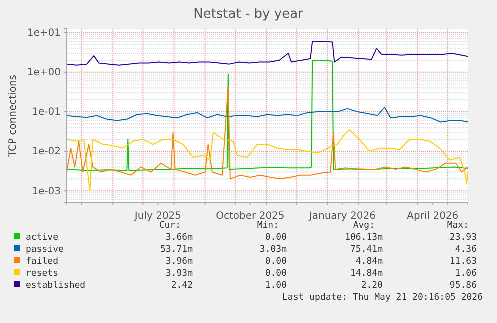 This screenshot has width=497, height=323. What do you see at coordinates (268, 226) in the screenshot?
I see `text: Min:` at bounding box center [268, 226].